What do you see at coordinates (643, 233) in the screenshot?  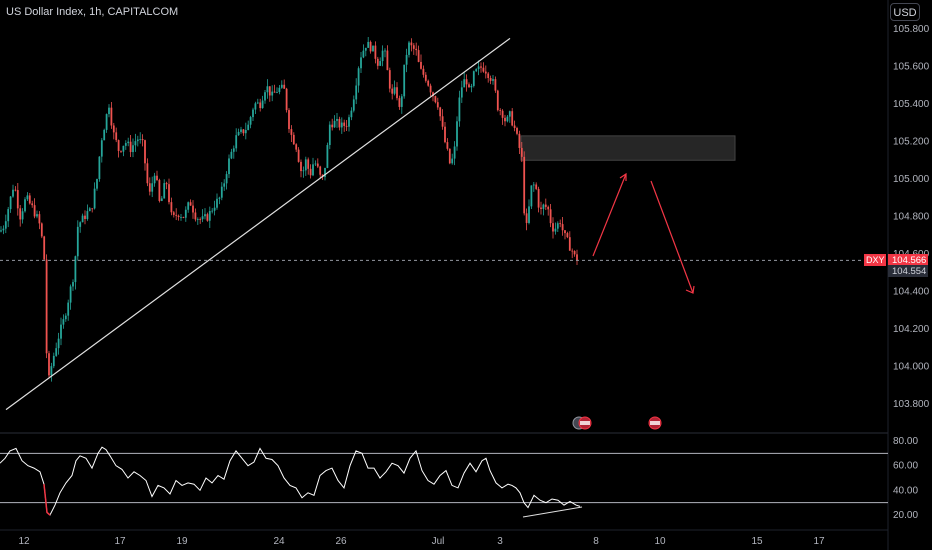 I see `projection-arrows` at bounding box center [643, 233].